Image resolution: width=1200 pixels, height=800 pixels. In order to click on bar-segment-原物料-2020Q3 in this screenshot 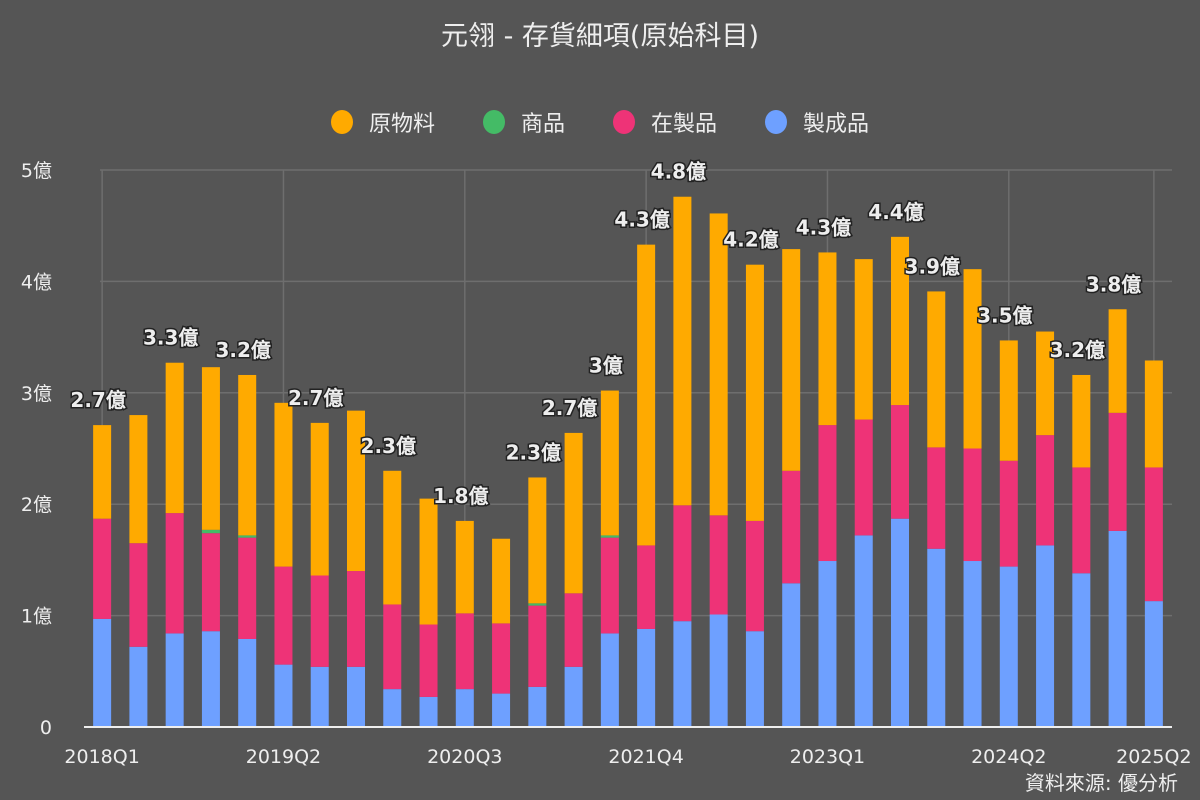, I will do `click(464, 567)`.